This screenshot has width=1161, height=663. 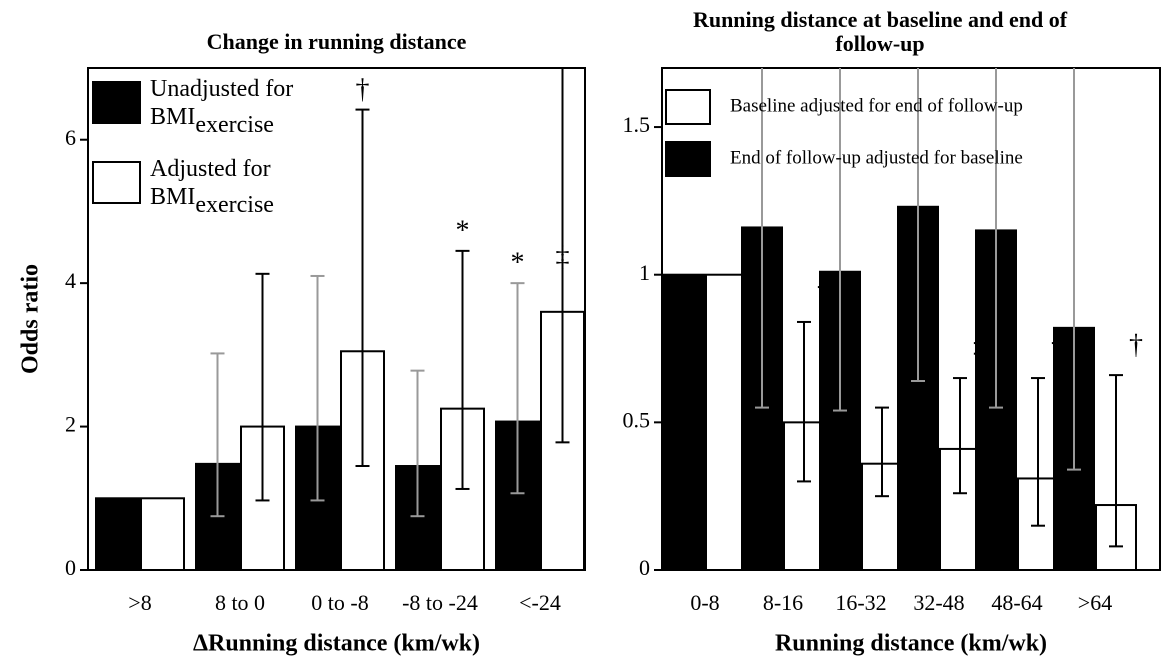 What do you see at coordinates (336, 41) in the screenshot?
I see `chart-title: Change in running distance` at bounding box center [336, 41].